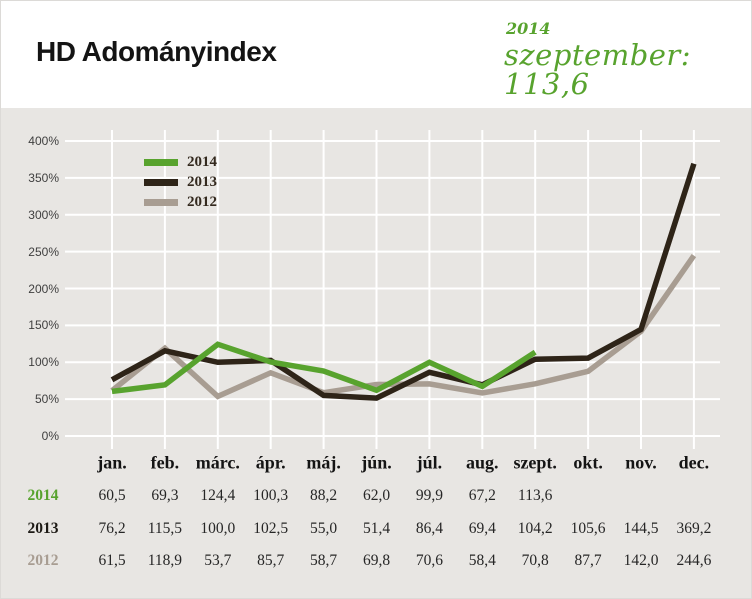 The height and width of the screenshot is (599, 752). Describe the element at coordinates (46, 399) in the screenshot. I see `y-axis-label: 50%` at that location.